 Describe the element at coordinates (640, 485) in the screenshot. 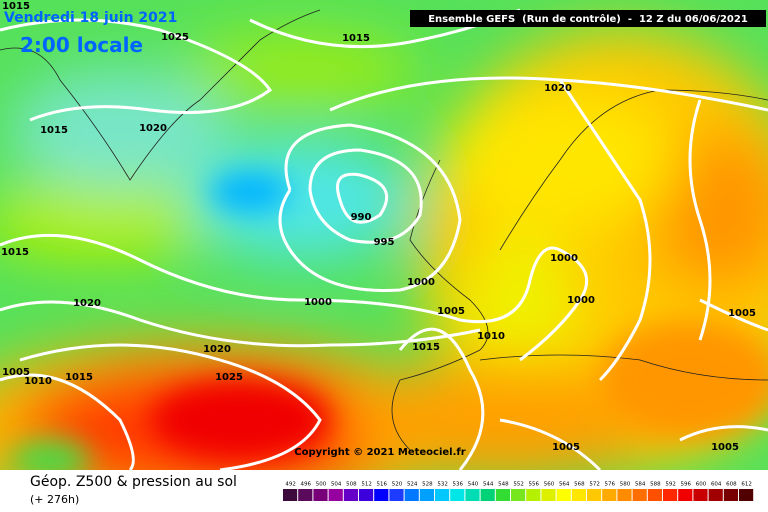

I see `legend-label: 584` at that location.